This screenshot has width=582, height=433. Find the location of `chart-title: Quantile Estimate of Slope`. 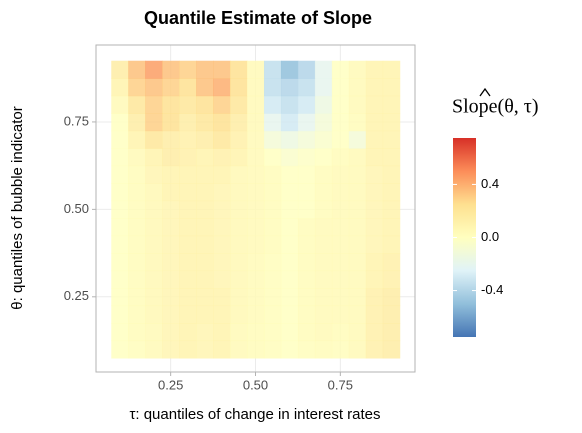

chart-title: Quantile Estimate of Slope is located at coordinates (258, 18).